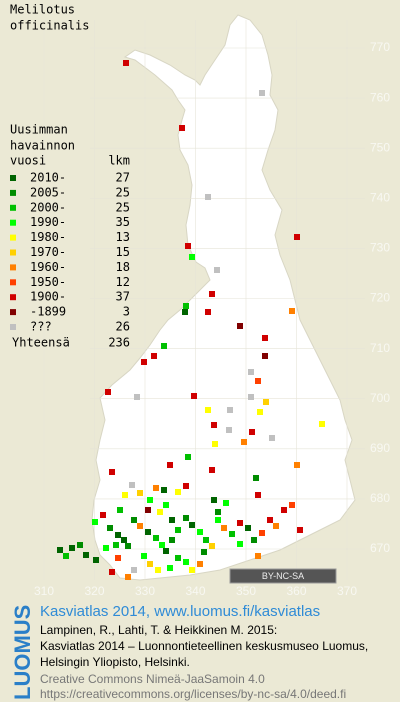 This screenshot has height=702, width=400. I want to click on legend-count: 13, so click(123, 237).